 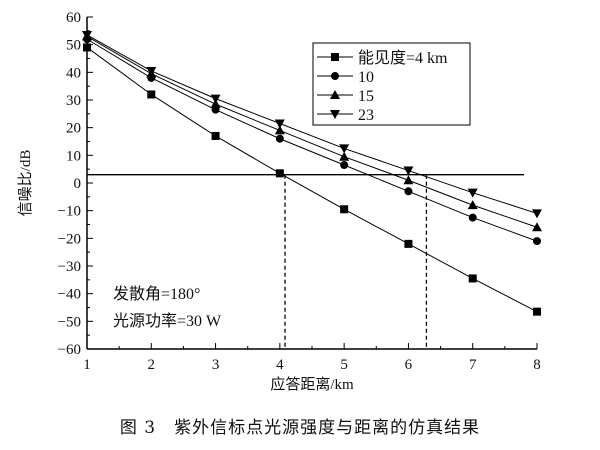 I want to click on x-tick-label: 4, so click(x=280, y=365).